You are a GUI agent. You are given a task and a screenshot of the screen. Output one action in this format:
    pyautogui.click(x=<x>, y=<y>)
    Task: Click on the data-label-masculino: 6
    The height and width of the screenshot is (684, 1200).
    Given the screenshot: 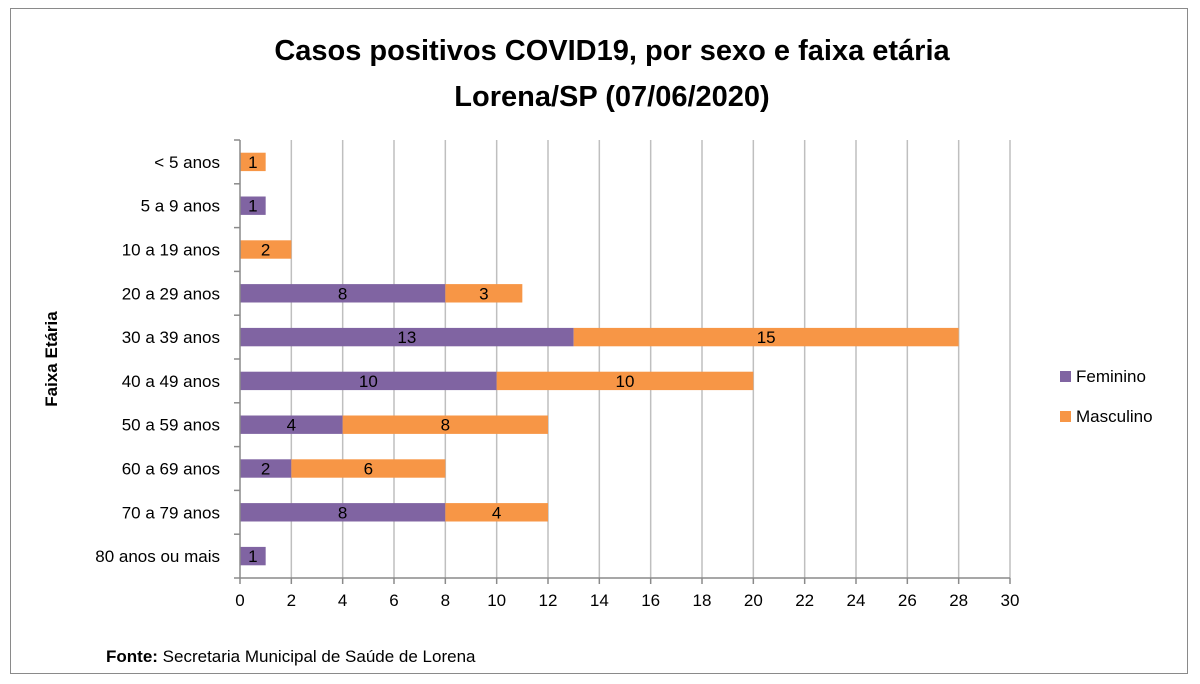 What is the action you would take?
    pyautogui.click(x=368, y=469)
    